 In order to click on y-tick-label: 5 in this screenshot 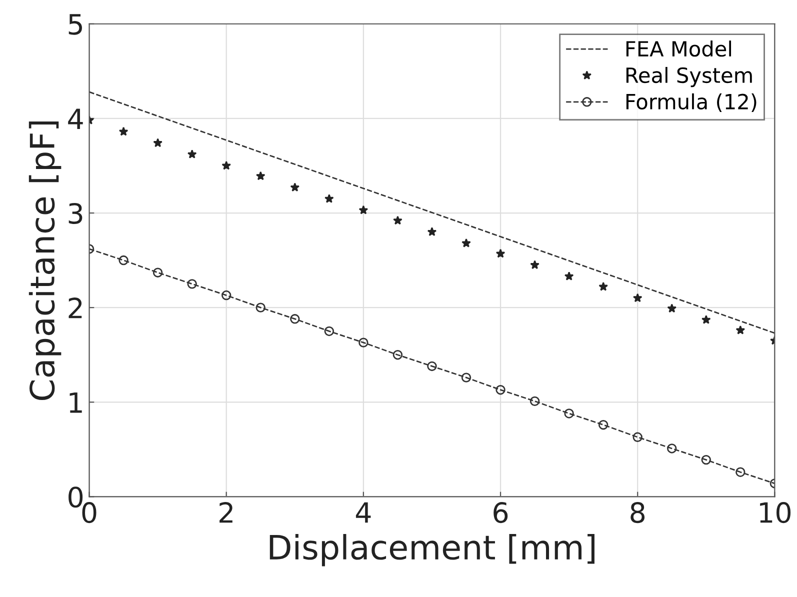, I will do `click(75, 24)`.